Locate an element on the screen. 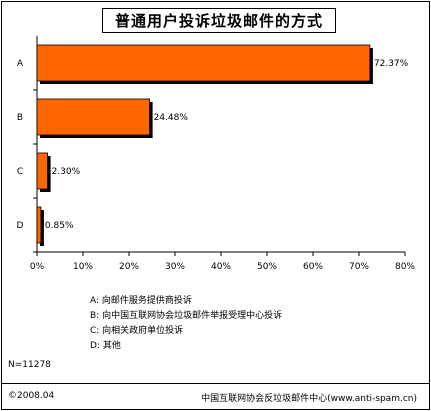 The width and height of the screenshot is (431, 411). title-box: 普通用户投诉垃圾邮件的方式 is located at coordinates (219, 20).